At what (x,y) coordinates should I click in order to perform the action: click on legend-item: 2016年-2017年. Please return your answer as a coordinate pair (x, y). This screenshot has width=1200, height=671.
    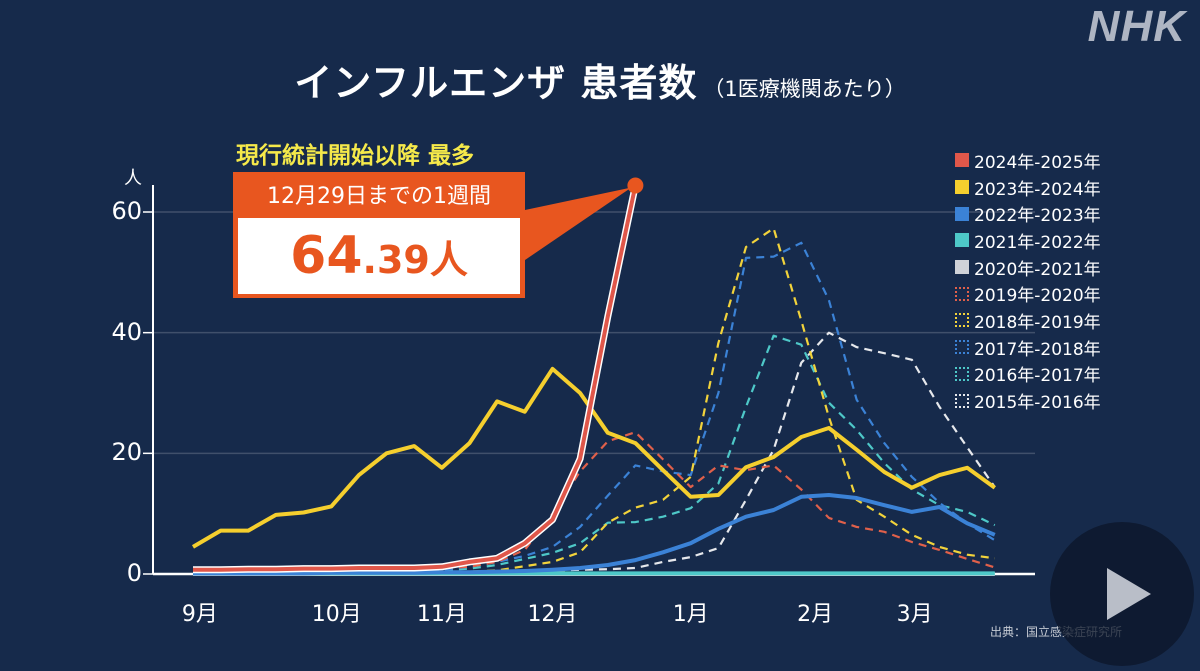
    Looking at the image, I should click on (1028, 374).